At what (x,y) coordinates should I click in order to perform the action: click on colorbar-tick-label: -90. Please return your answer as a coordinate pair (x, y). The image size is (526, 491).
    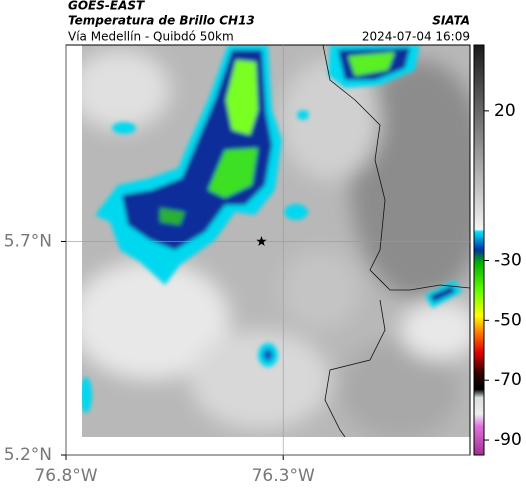
    Looking at the image, I should click on (508, 440).